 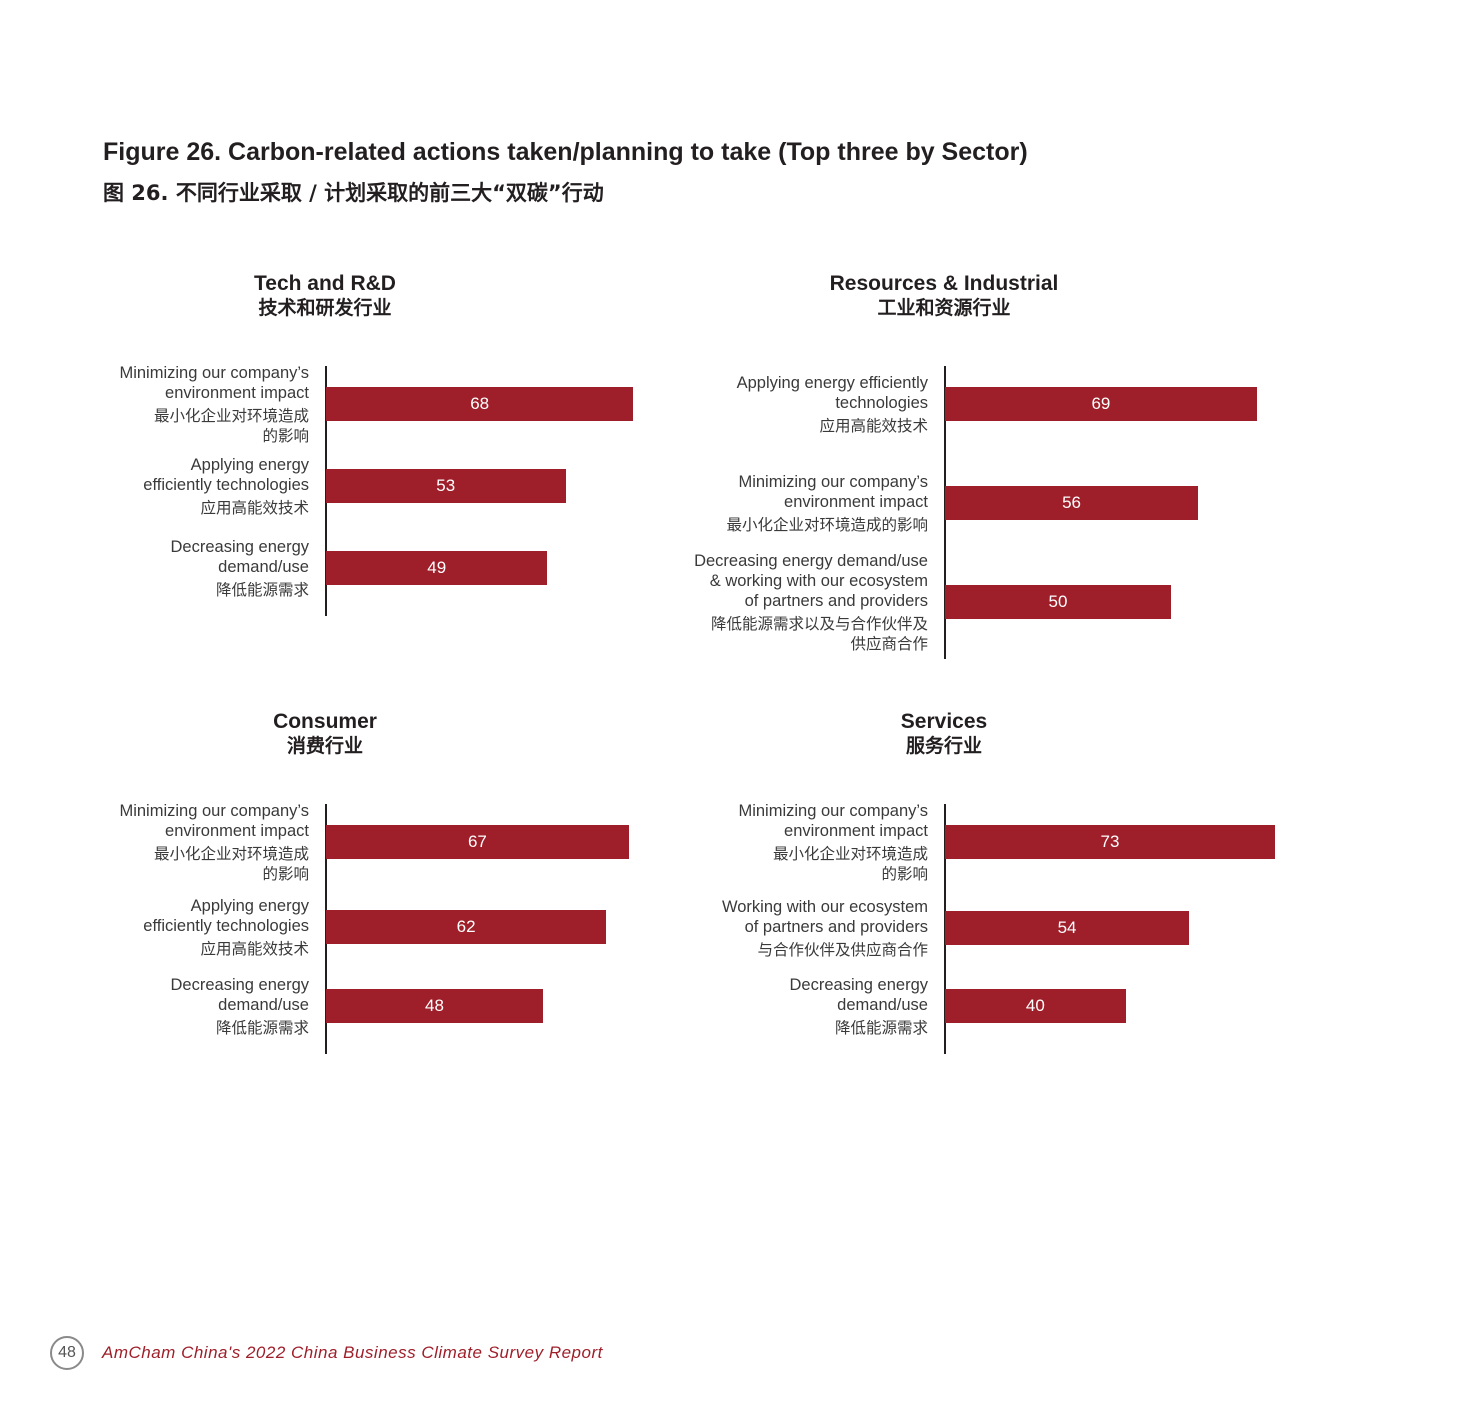 What do you see at coordinates (842, 949) in the screenshot?
I see `category-label-zh: 与合作伙伴及供应商合作` at bounding box center [842, 949].